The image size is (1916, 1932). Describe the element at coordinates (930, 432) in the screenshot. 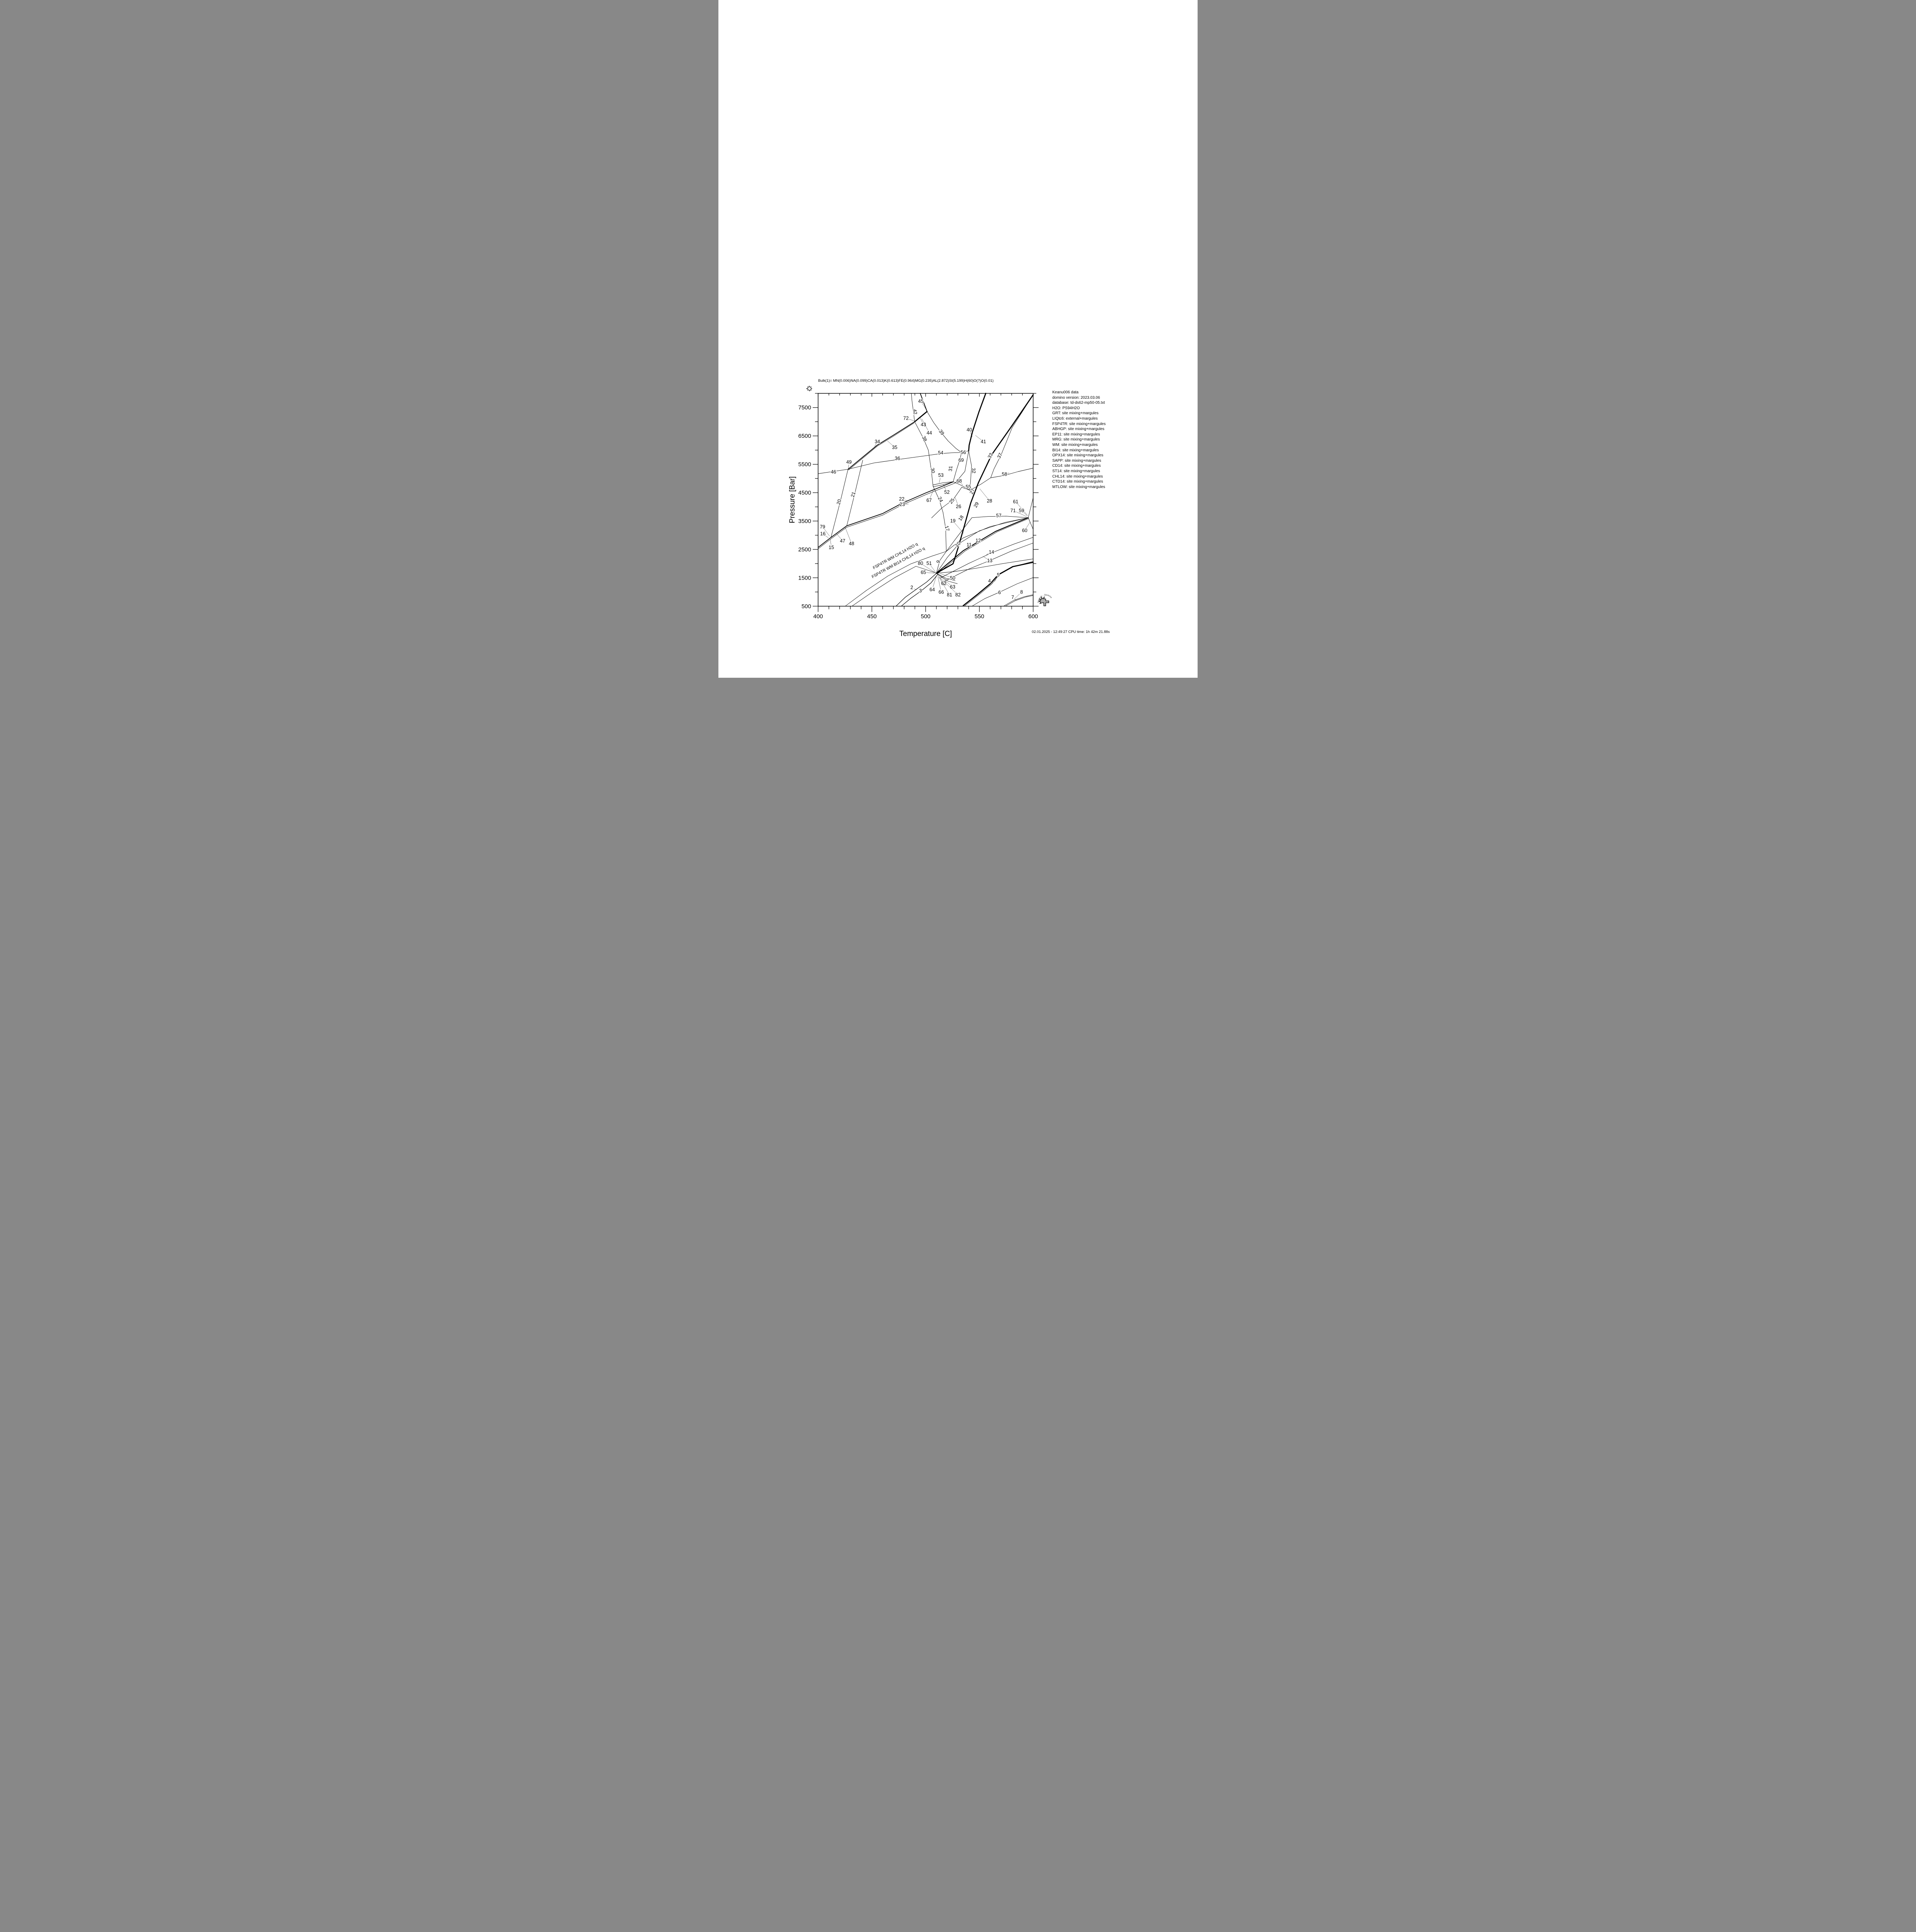

I see `field-label-44: 44` at that location.